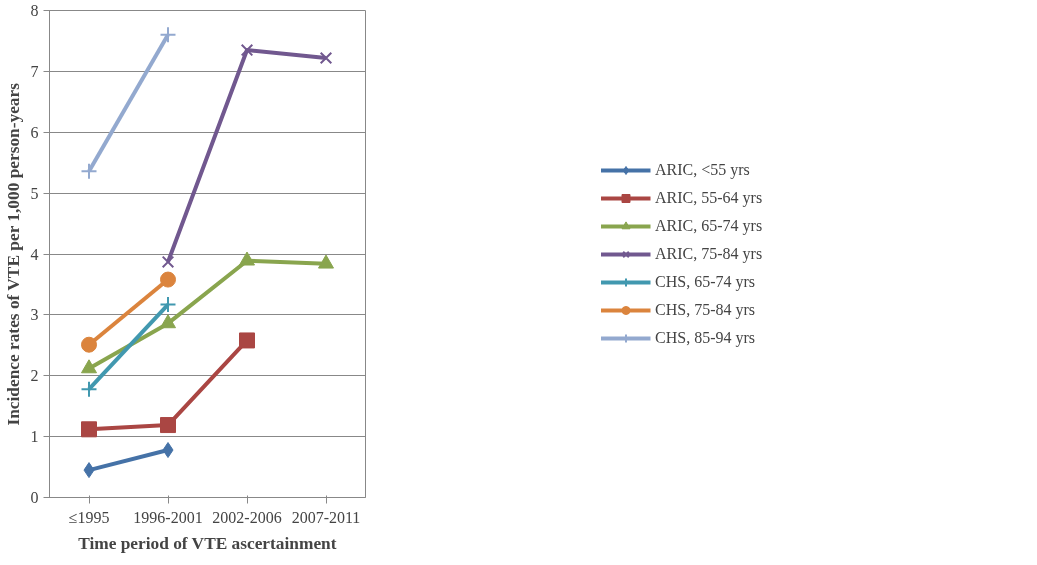 This screenshot has width=1037, height=565. Describe the element at coordinates (705, 309) in the screenshot. I see `legend-label: CHS, 75-84 yrs` at that location.